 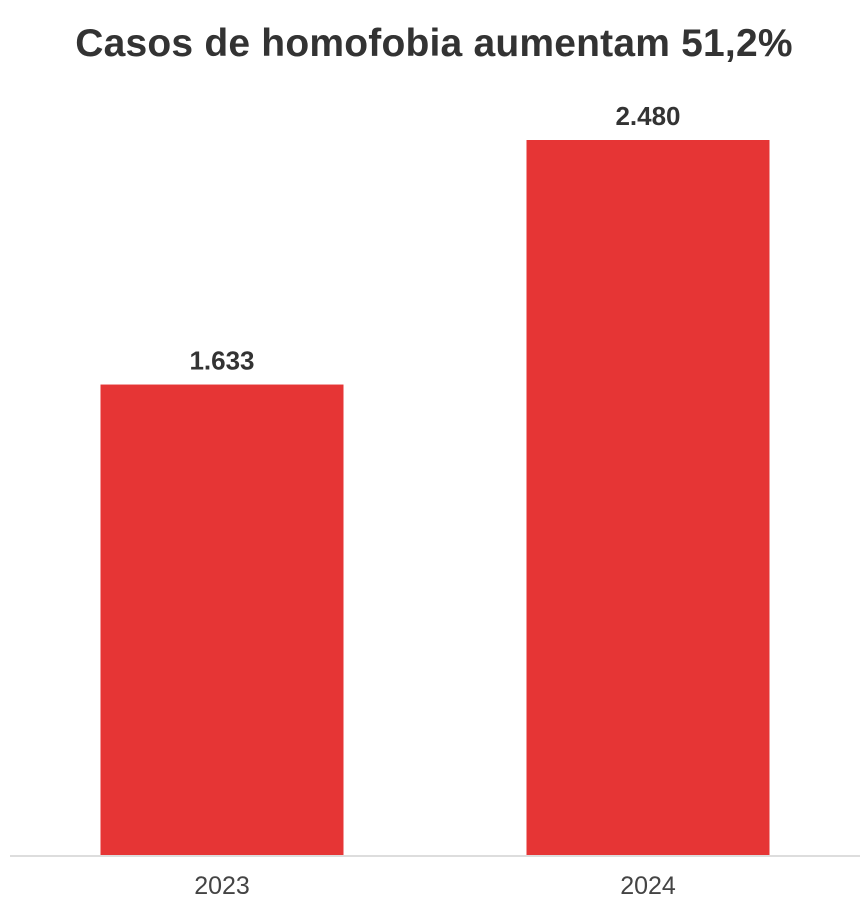 I want to click on data-label-2023: 1.633, so click(x=221, y=361).